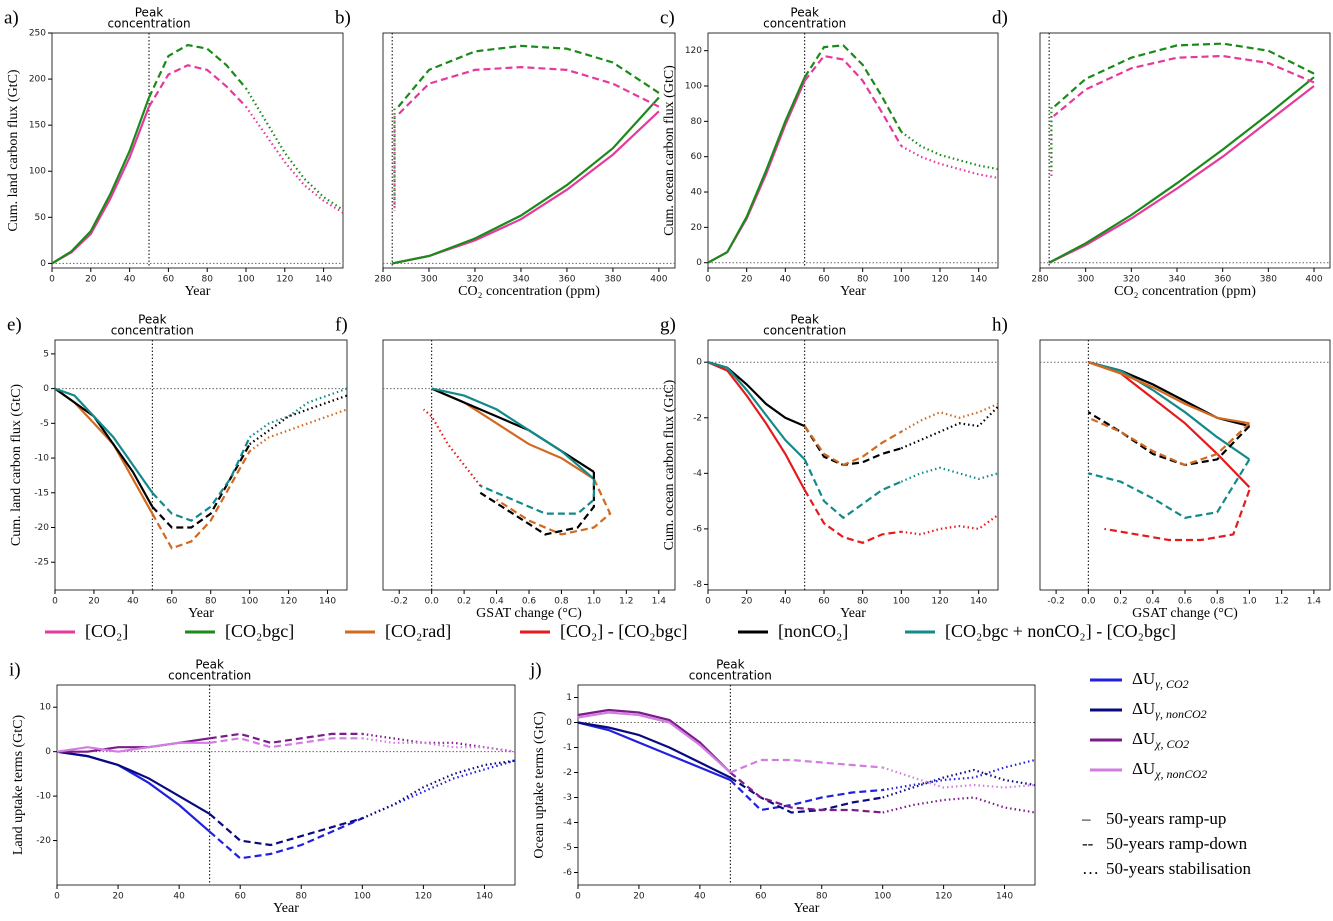 The width and height of the screenshot is (1333, 921). Describe the element at coordinates (697, 418) in the screenshot. I see `y-tick-label: -2` at that location.